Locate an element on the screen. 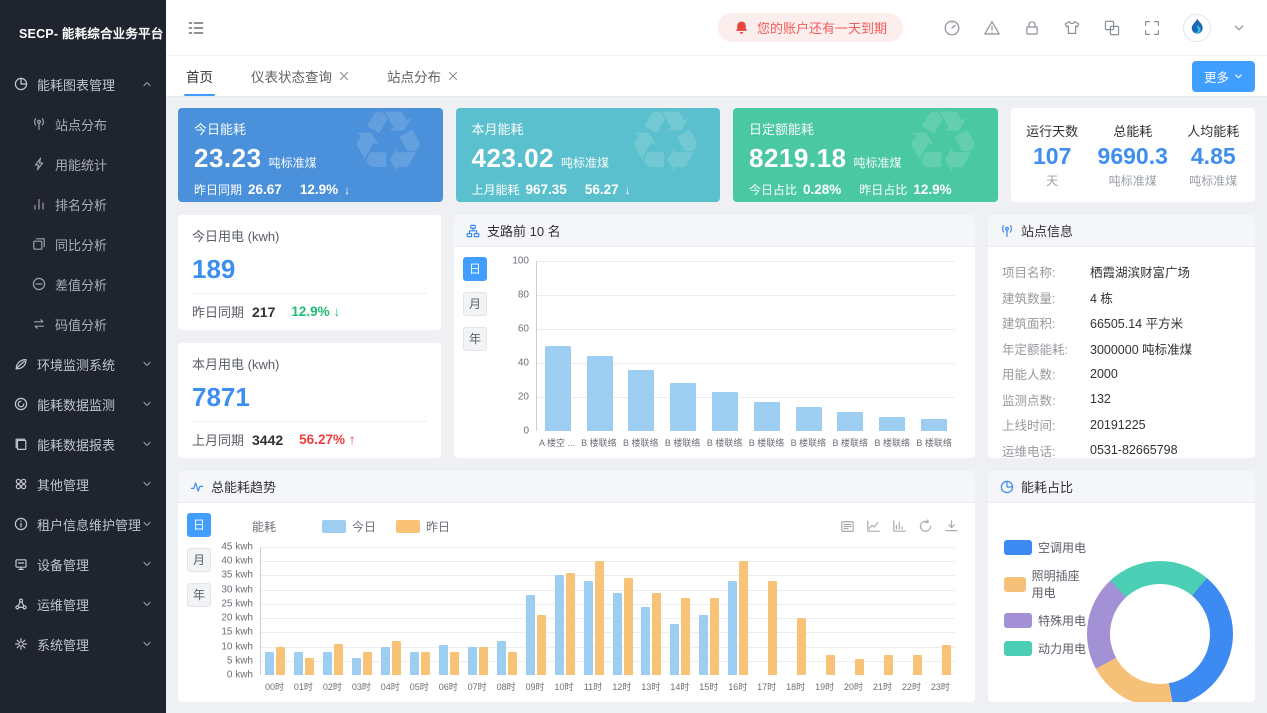  antenna-icon is located at coordinates (1007, 231).